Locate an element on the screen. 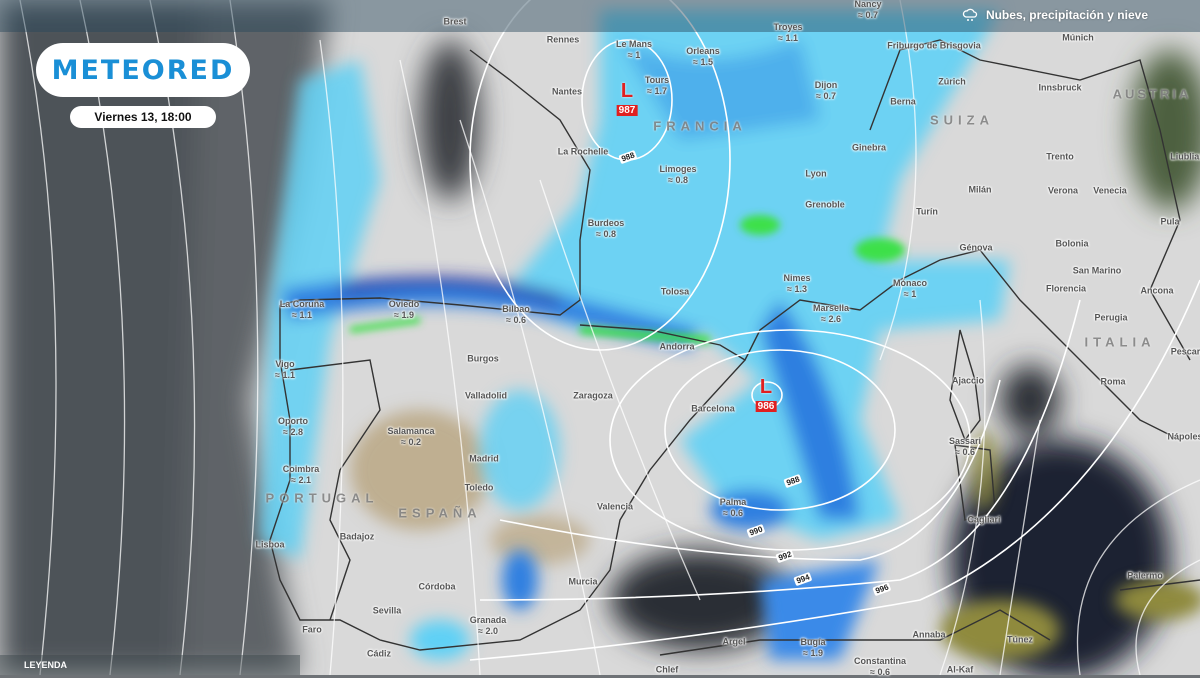 This screenshot has height=678, width=1200. city-label: San Marino is located at coordinates (1097, 271).